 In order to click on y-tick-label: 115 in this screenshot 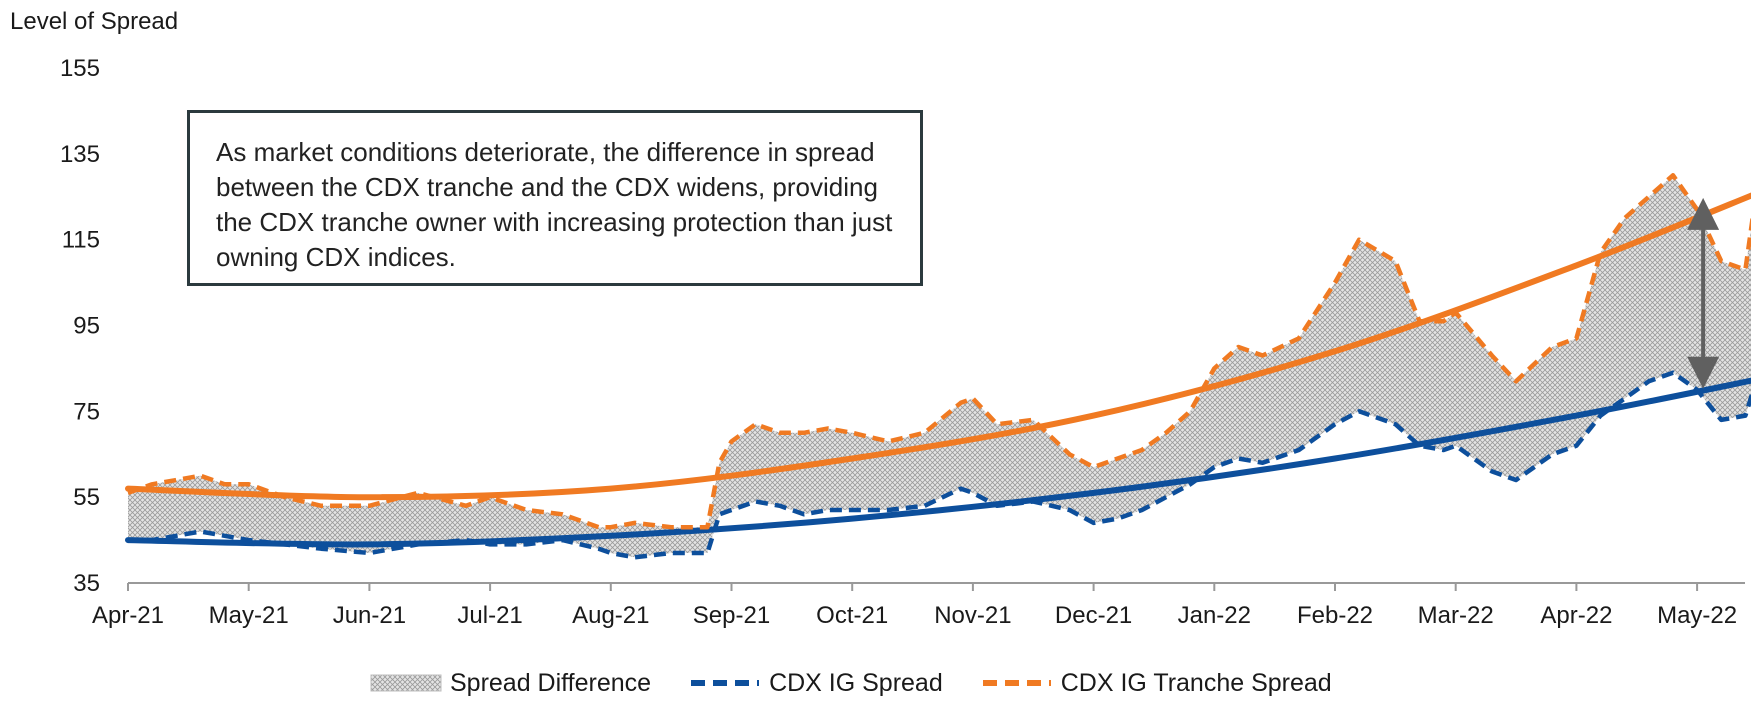, I will do `click(81, 240)`.